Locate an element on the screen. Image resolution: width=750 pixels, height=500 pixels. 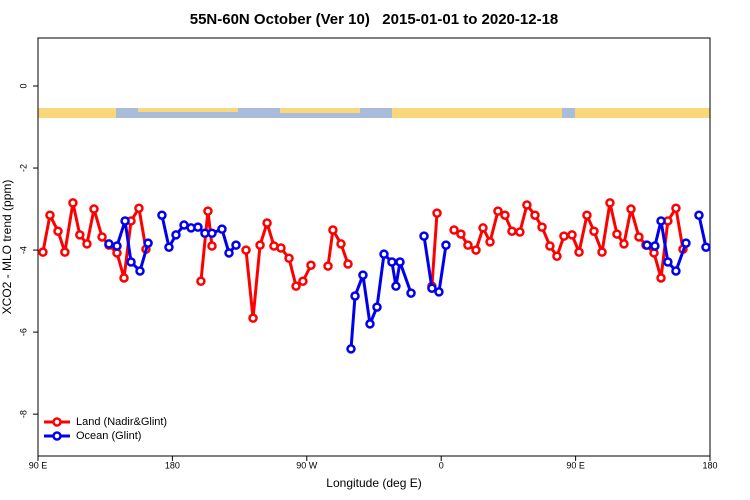
x-tick-label: 0 is located at coordinates (441, 465).